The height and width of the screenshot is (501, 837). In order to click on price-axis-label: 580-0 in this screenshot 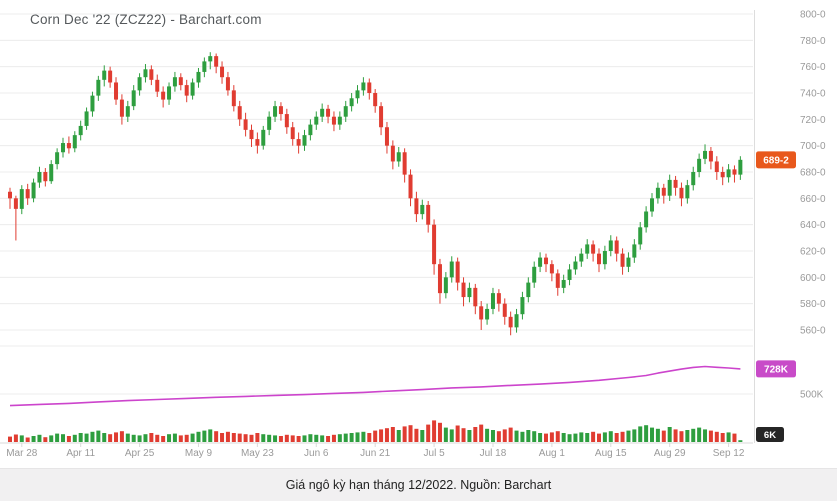, I will do `click(813, 304)`.